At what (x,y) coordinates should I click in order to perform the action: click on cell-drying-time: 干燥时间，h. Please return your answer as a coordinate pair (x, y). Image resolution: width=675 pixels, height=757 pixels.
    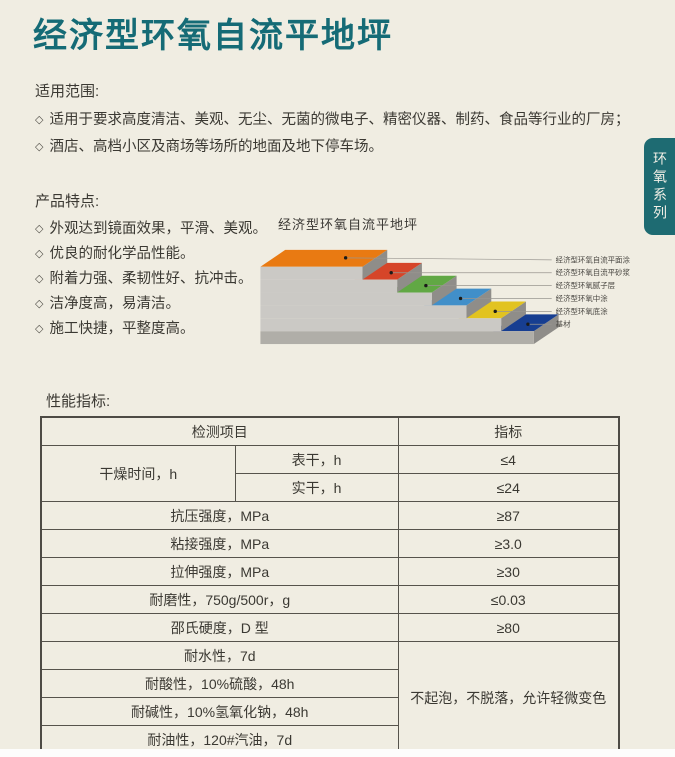
    Looking at the image, I should click on (138, 473).